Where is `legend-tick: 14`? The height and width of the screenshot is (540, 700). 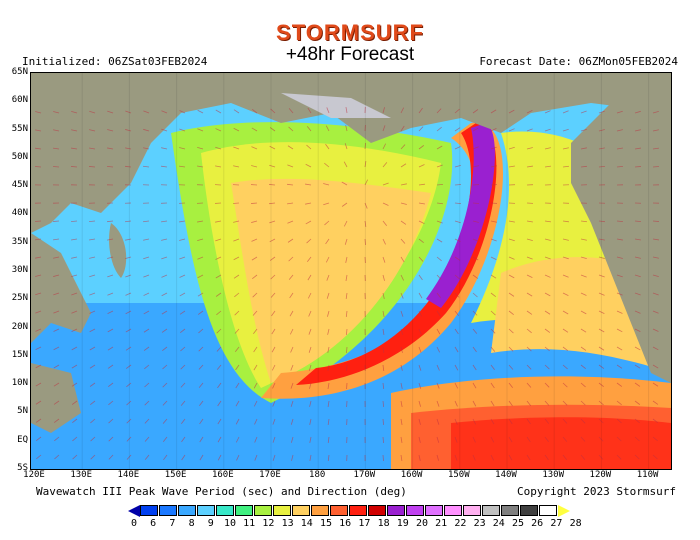 legend-tick: 14 is located at coordinates (306, 523).